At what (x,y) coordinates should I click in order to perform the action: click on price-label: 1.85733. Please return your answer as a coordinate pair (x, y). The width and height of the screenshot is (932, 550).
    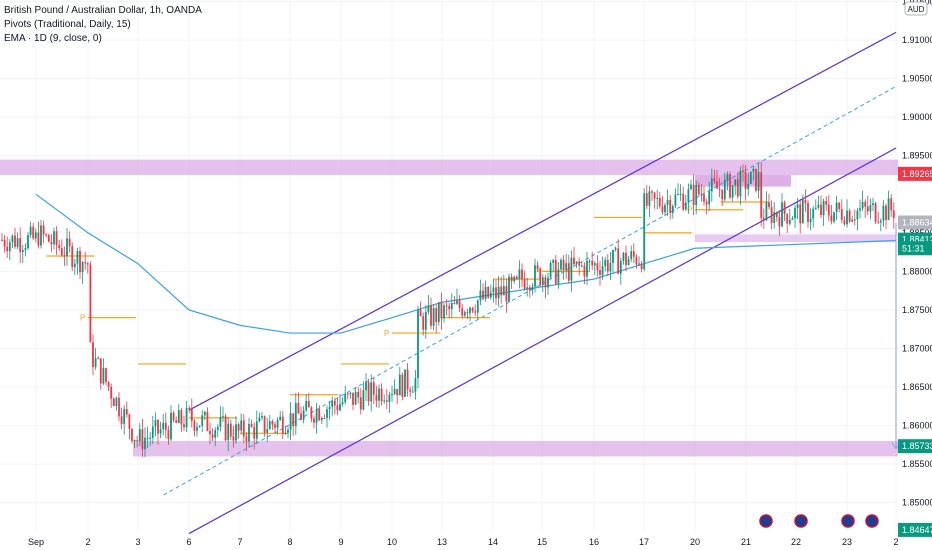
    Looking at the image, I should click on (917, 446).